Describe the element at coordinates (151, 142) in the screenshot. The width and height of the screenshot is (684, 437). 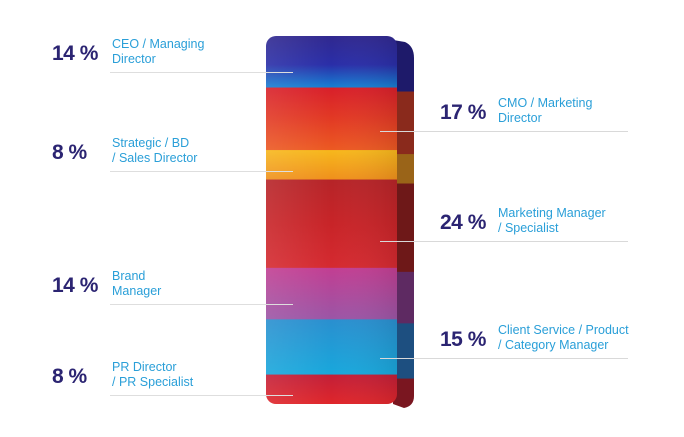
I see `segment-role-line1: Strategic / BD` at that location.